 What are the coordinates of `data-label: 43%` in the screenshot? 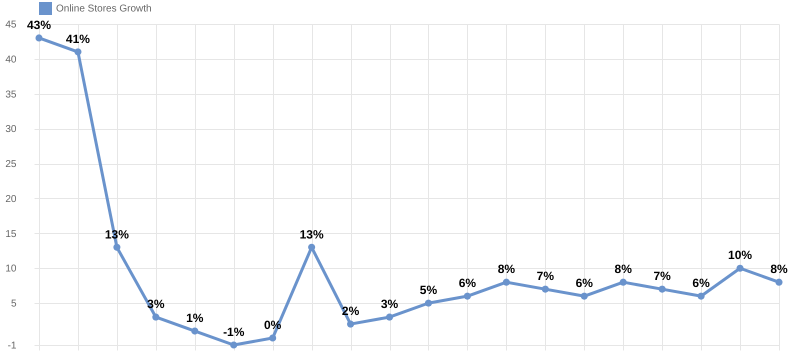 It's located at (39, 25).